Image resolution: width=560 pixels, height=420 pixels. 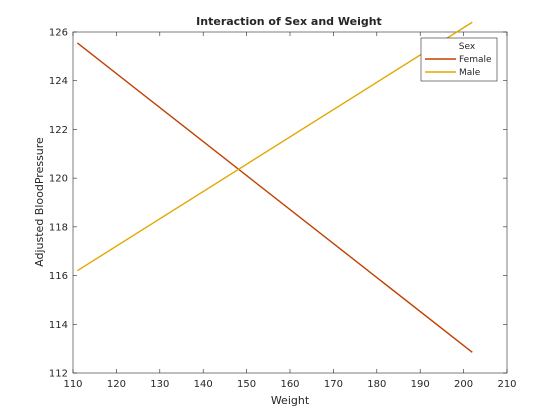 I want to click on legend-label-female: Female, so click(x=475, y=60).